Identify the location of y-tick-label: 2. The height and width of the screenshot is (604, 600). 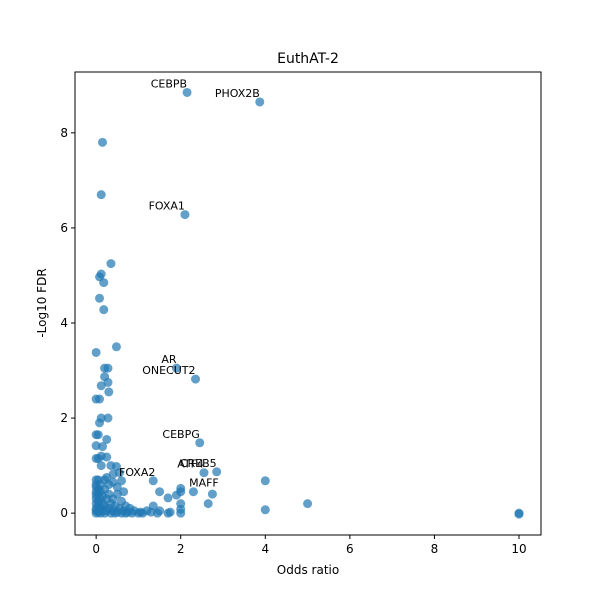
(64, 418).